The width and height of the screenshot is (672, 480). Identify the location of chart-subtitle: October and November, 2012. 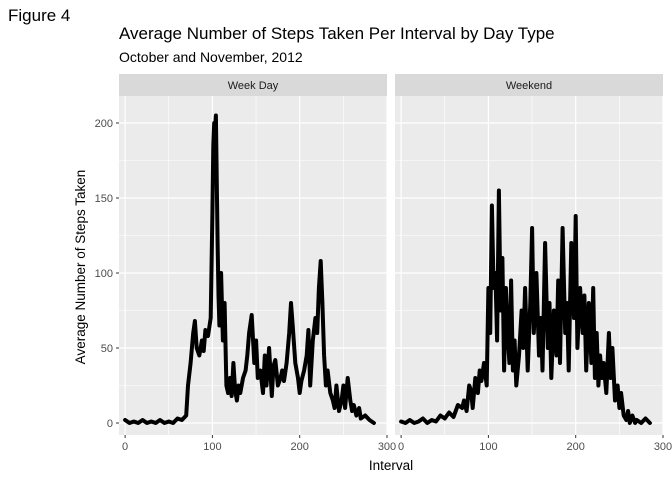
(211, 57).